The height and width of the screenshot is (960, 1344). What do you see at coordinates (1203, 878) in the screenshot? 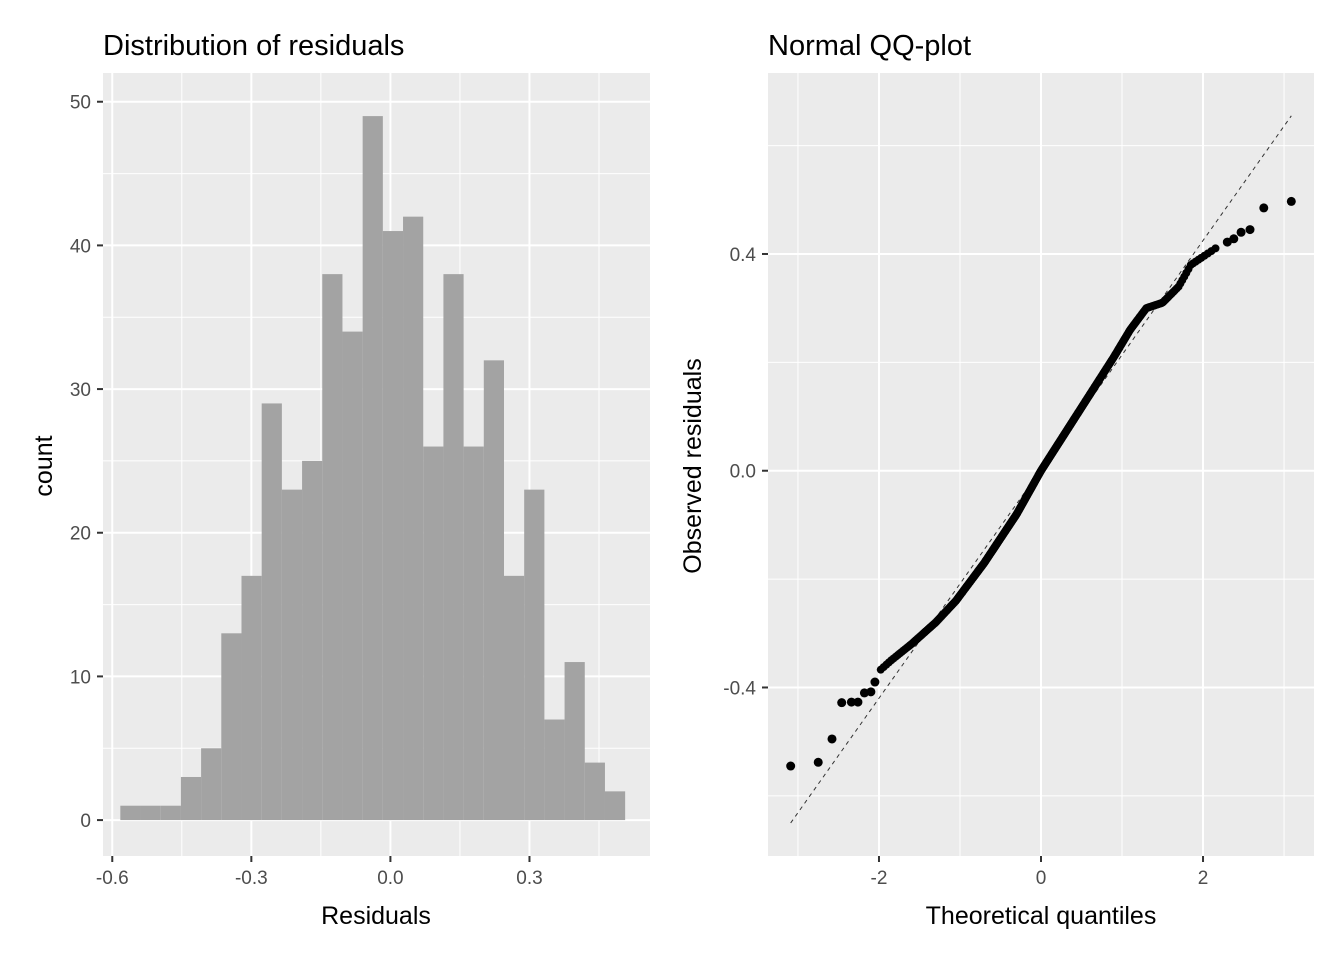
I see `x-tick-label: 2` at bounding box center [1203, 878].